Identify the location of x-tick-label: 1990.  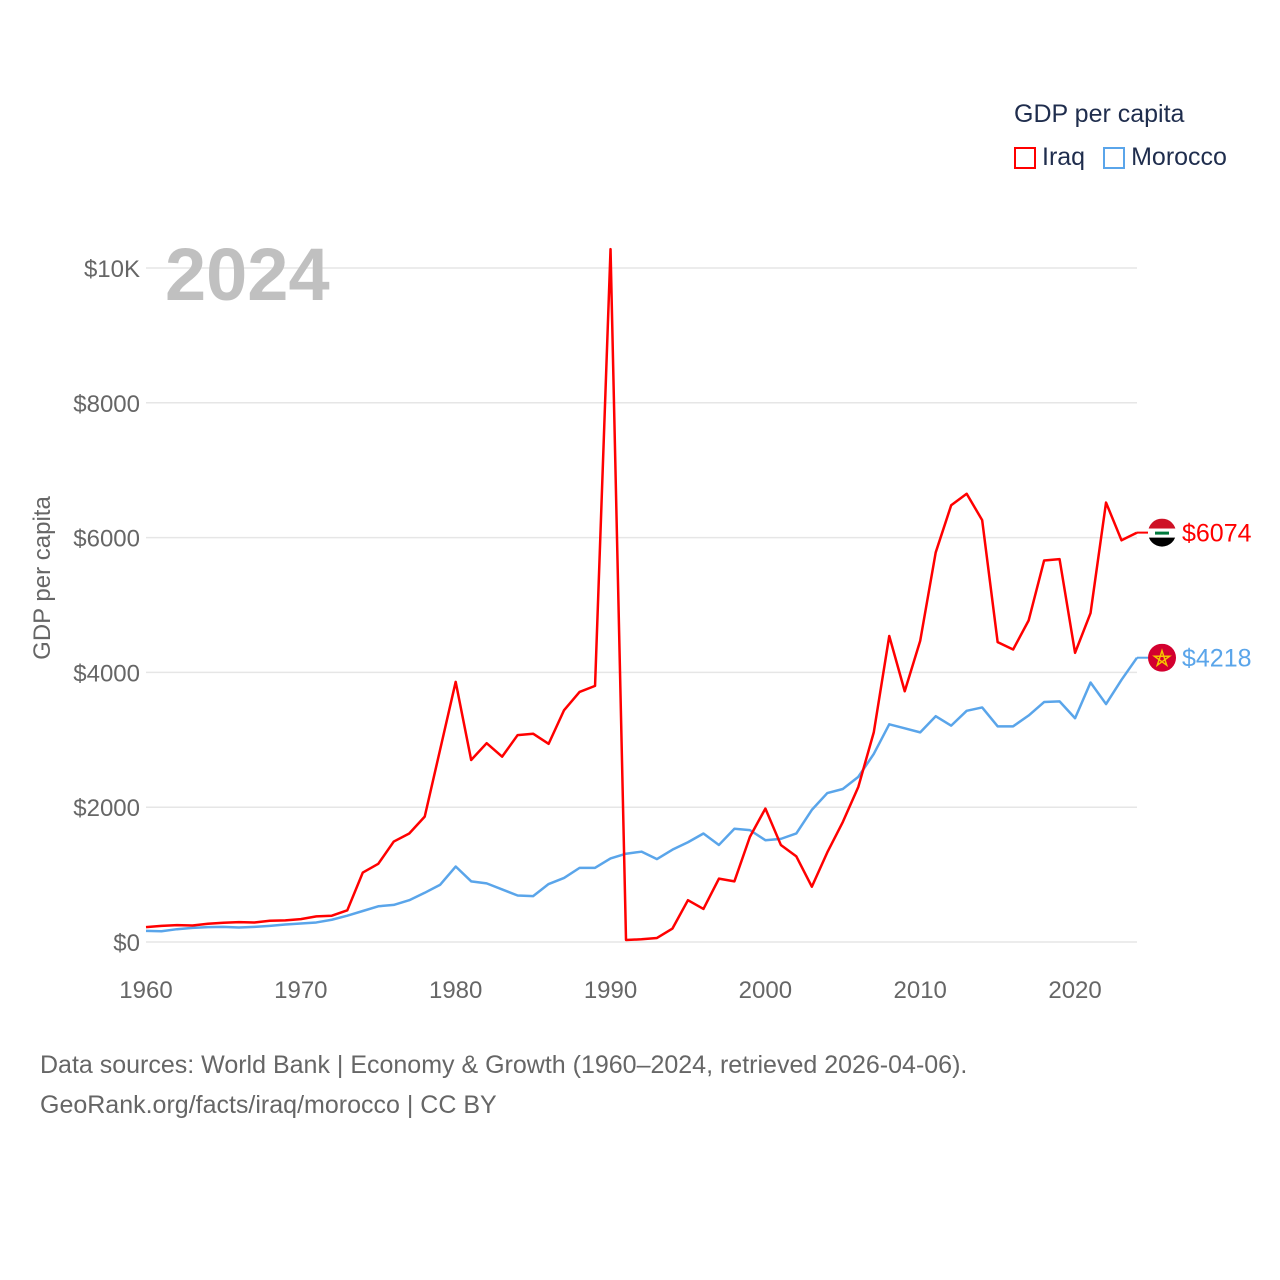
(610, 990).